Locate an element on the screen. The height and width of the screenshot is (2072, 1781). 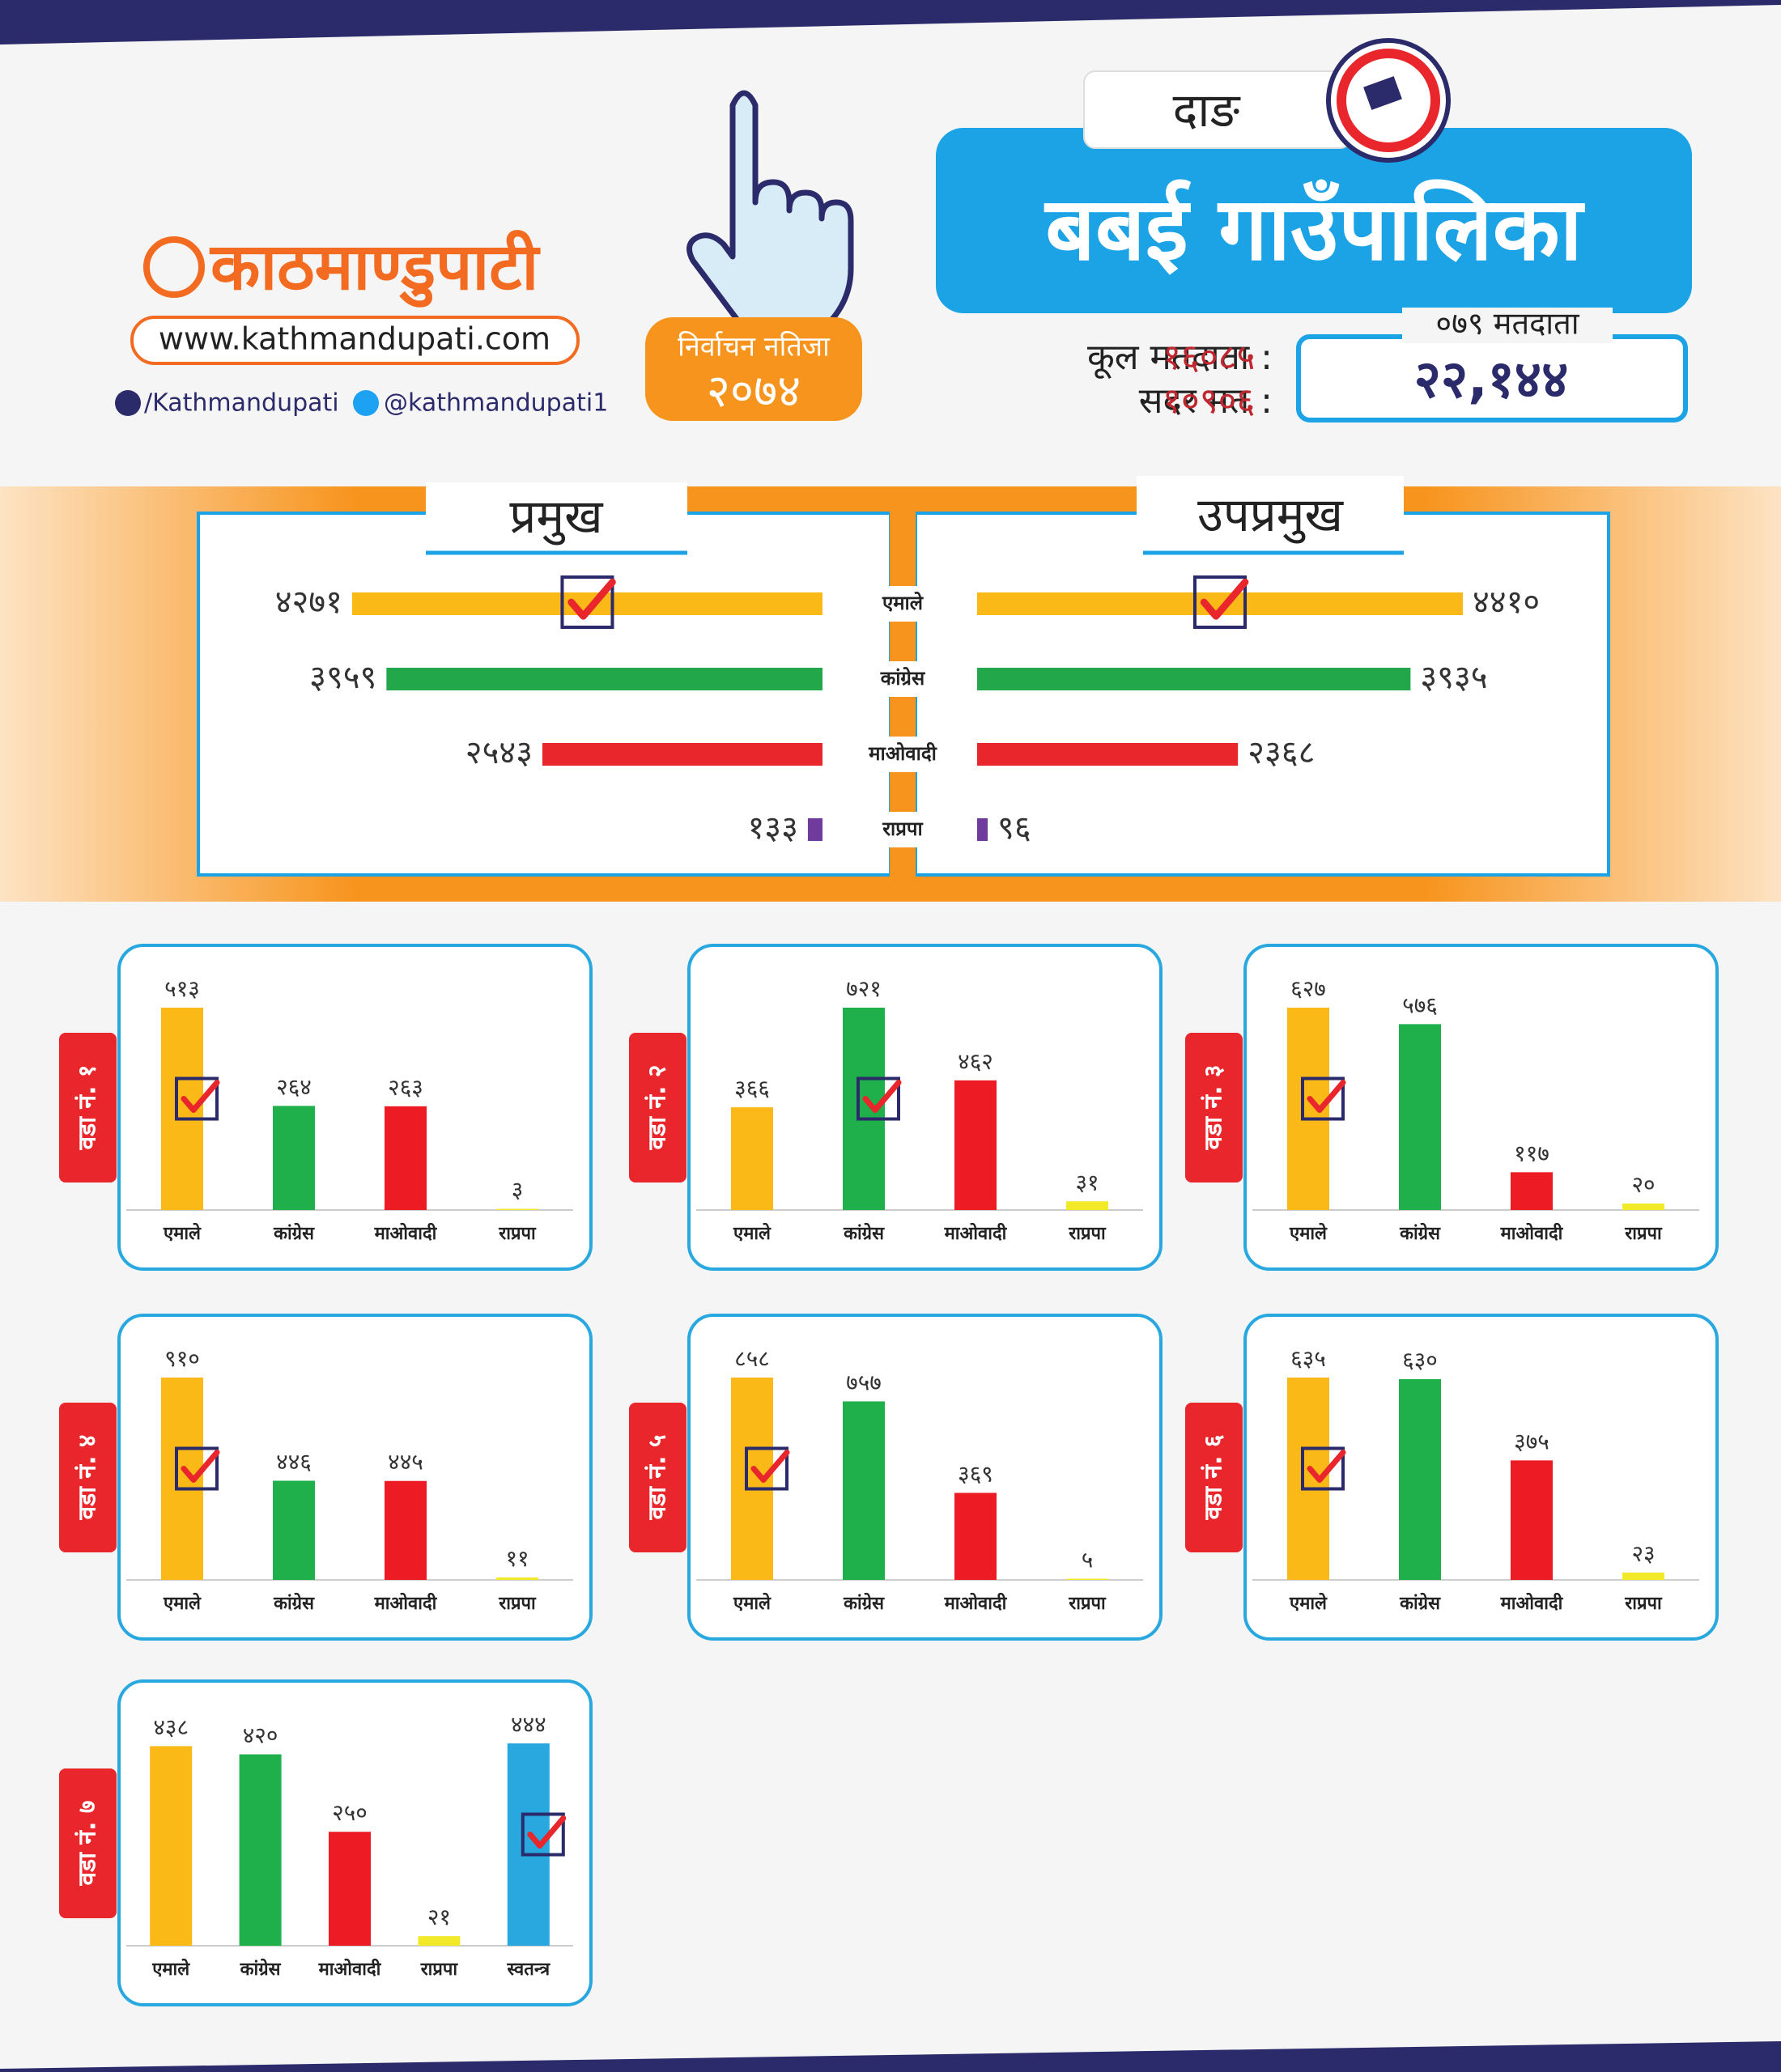
bottom-stripe is located at coordinates (890, 2056).